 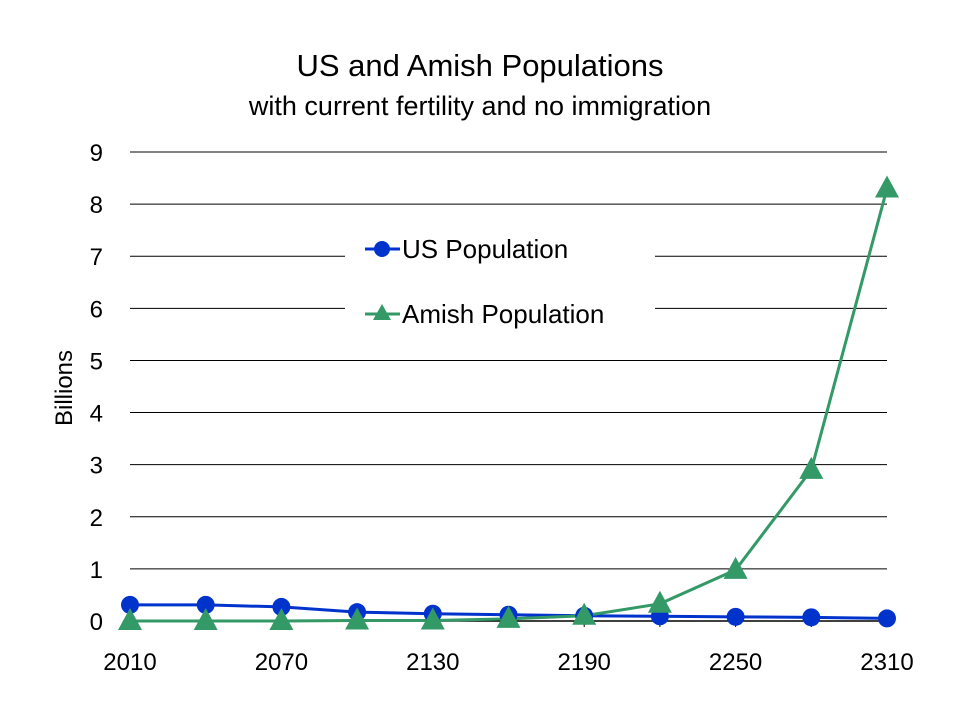 I want to click on x-tick-label: 2190, so click(x=584, y=662).